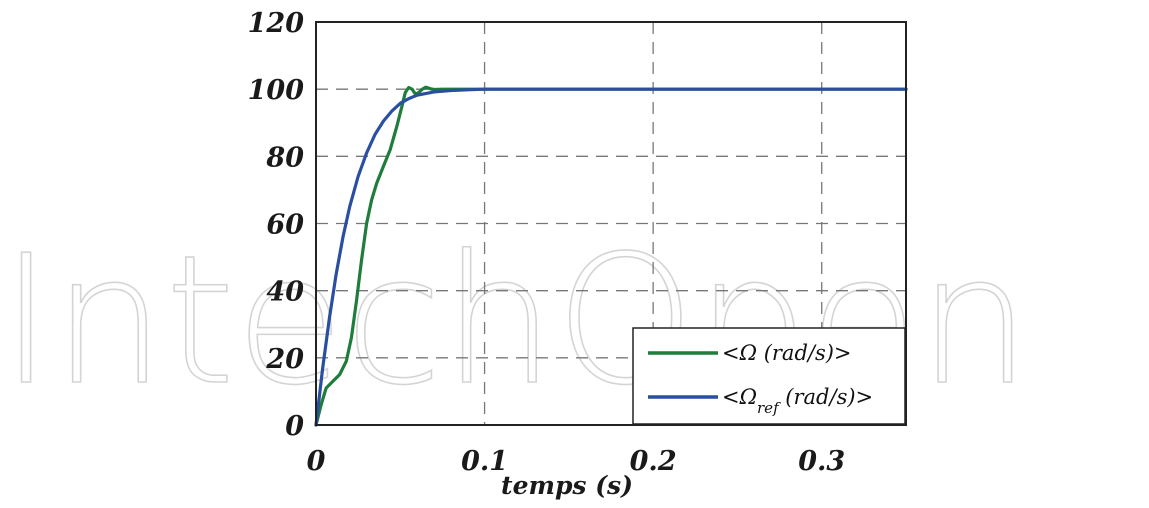  I want to click on y-tick-label: 100, so click(276, 90).